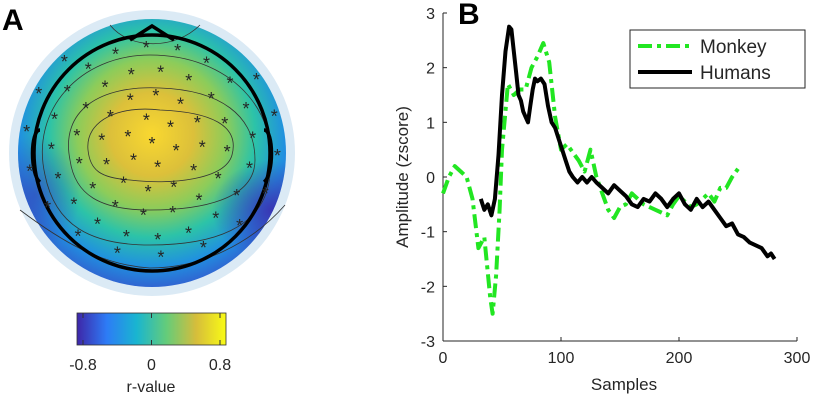 This screenshot has height=405, width=818. I want to click on colorbar-label: r-value, so click(151, 387).